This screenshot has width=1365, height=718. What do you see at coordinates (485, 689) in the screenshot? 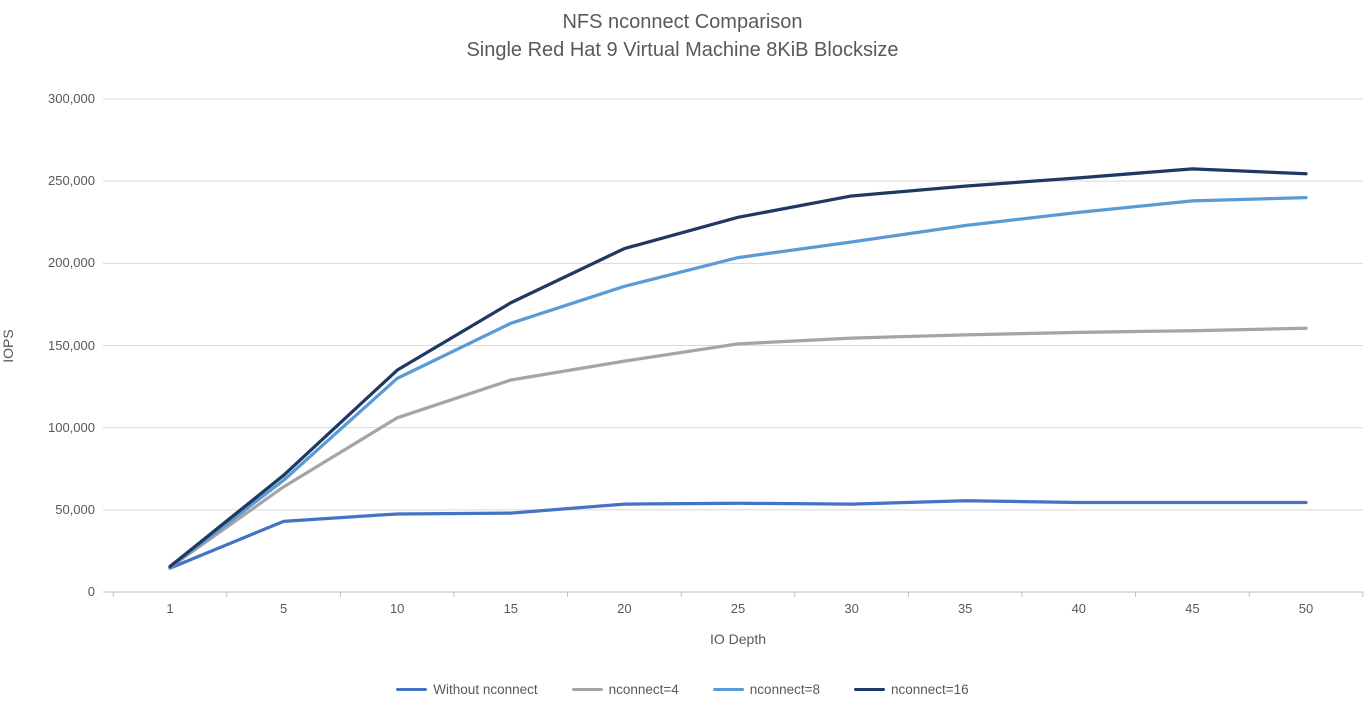
I see `legend-label: Without nconnect` at bounding box center [485, 689].